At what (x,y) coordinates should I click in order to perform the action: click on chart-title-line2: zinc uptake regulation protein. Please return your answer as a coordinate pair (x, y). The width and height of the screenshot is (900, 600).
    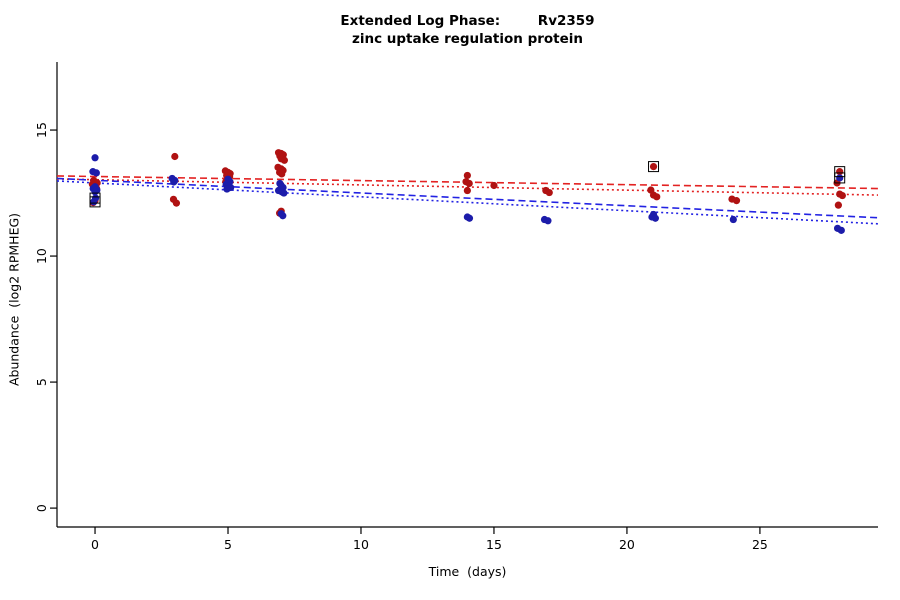
    Looking at the image, I should click on (467, 39).